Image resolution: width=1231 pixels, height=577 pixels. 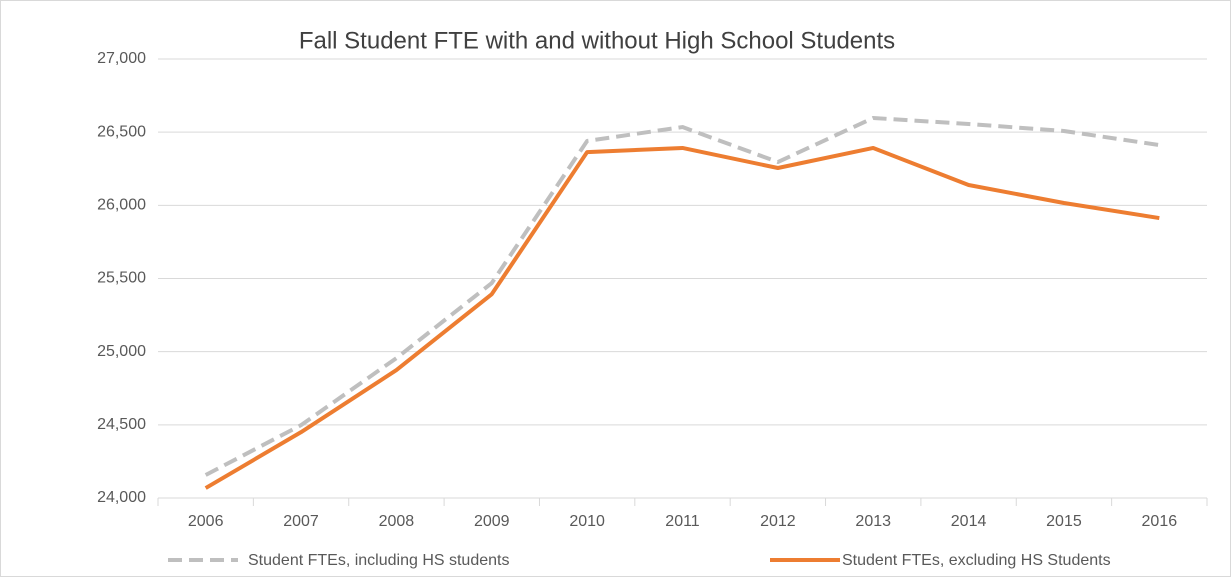 What do you see at coordinates (1160, 521) in the screenshot?
I see `x-tick-label: 2016` at bounding box center [1160, 521].